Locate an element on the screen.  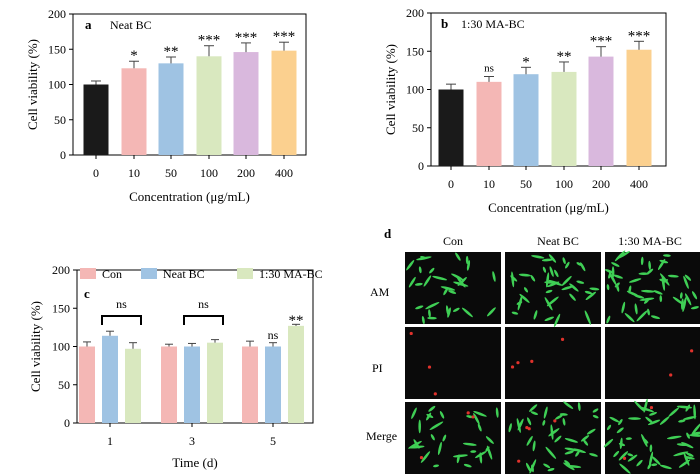
legend-label: Con is located at coordinates (112, 274).